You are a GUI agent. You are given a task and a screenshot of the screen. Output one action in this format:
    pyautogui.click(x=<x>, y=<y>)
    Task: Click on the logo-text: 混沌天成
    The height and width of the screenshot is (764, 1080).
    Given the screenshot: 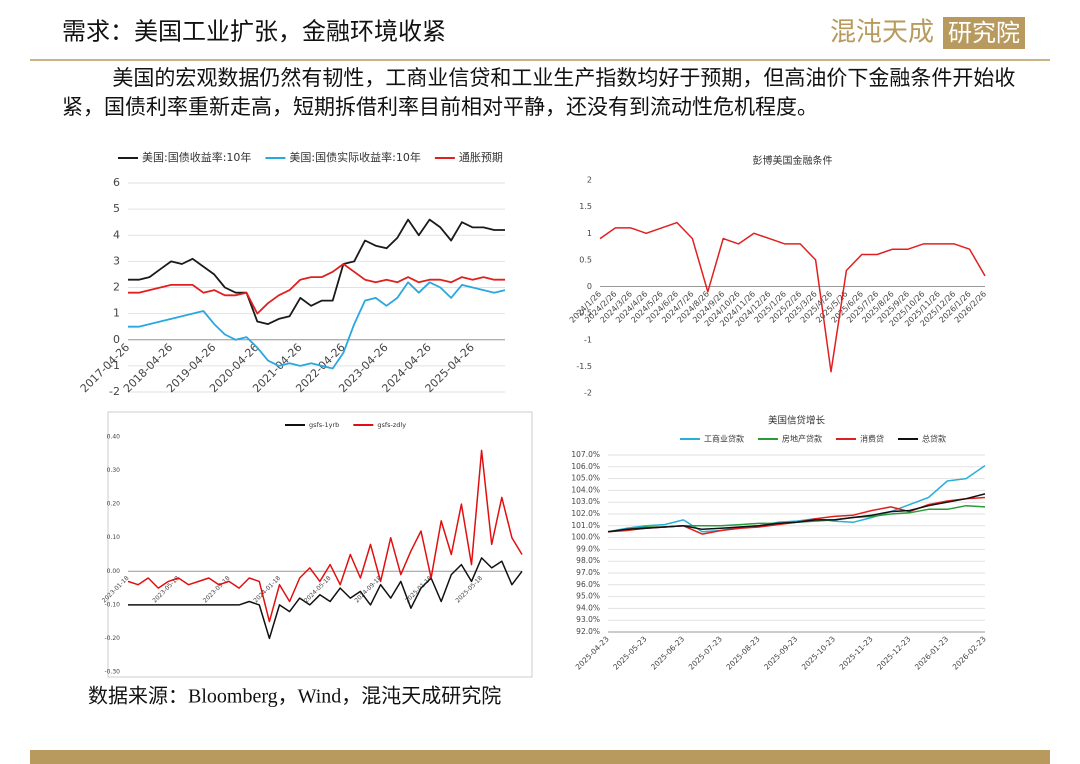 What is the action you would take?
    pyautogui.click(x=882, y=33)
    